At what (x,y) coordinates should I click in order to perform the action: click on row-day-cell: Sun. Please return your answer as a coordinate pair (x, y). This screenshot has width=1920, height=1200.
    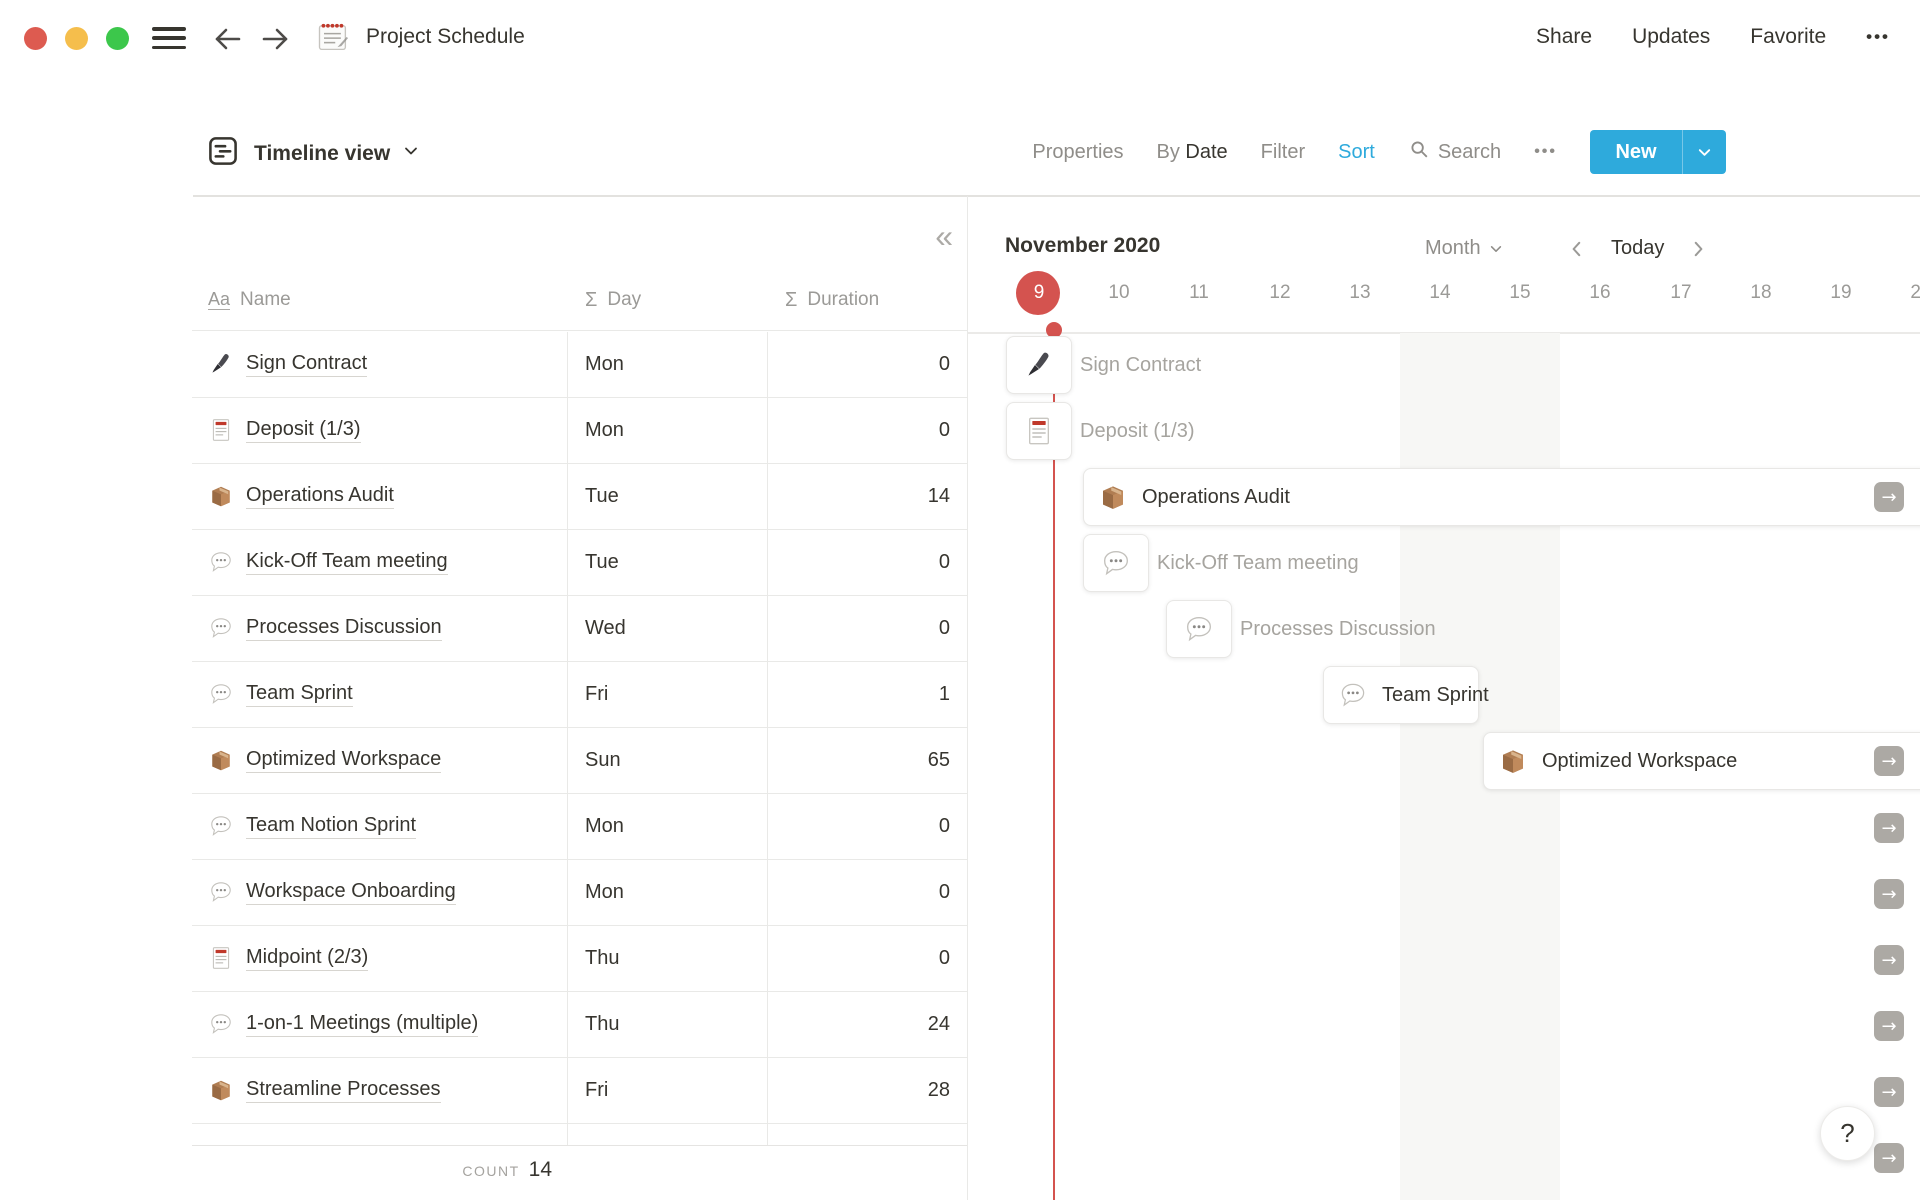
    Looking at the image, I should click on (668, 760).